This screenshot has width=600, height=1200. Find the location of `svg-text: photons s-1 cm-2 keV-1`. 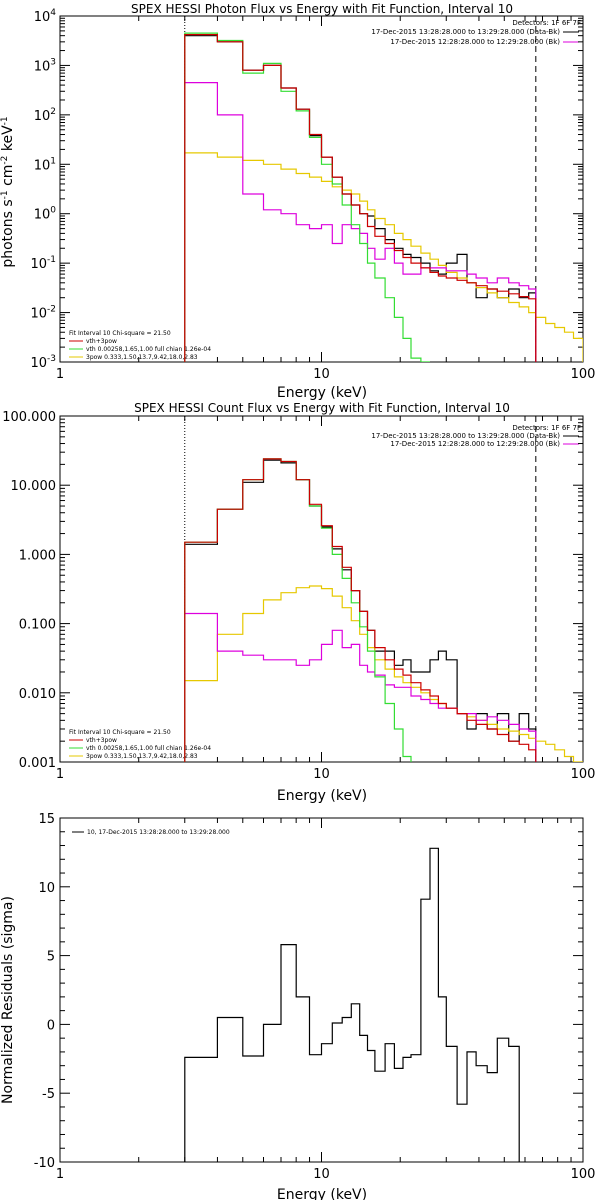

svg-text: photons s-1 cm-2 keV-1 is located at coordinates (8, 191).